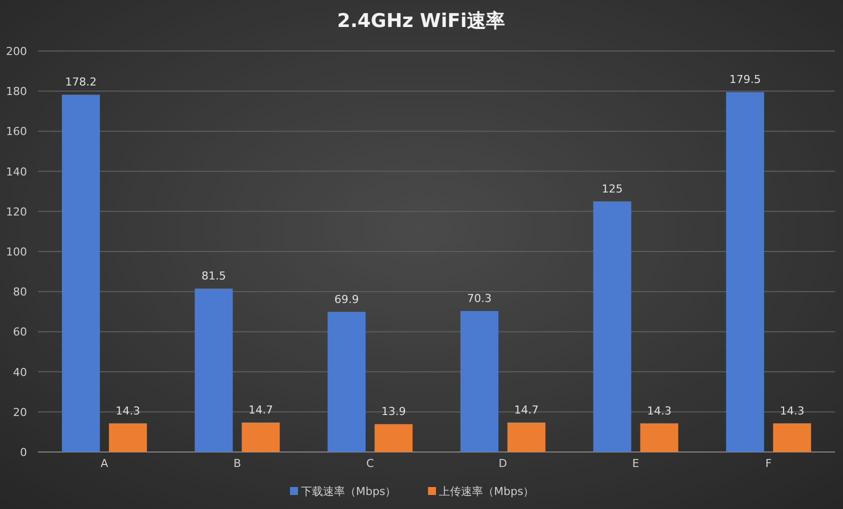 This screenshot has width=843, height=509. I want to click on y-tick-label: 120, so click(16, 211).